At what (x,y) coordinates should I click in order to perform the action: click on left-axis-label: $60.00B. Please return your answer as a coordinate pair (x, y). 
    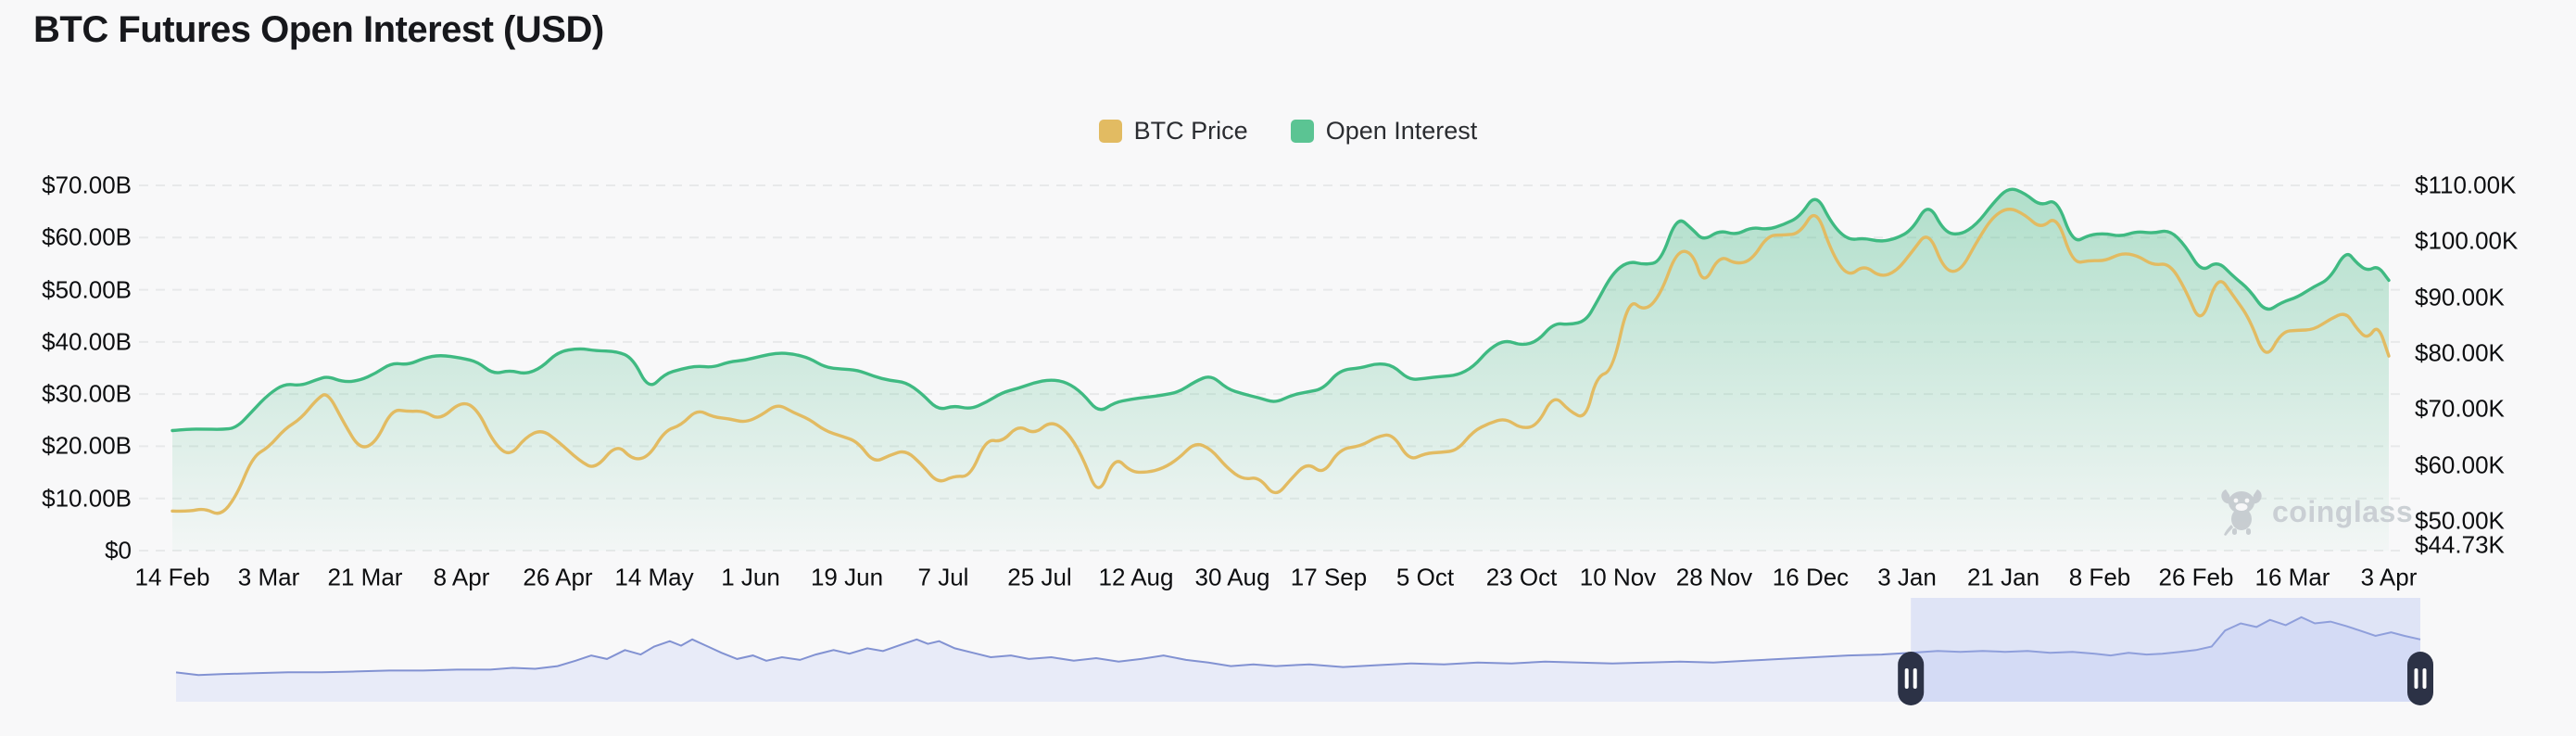
    Looking at the image, I should click on (87, 236).